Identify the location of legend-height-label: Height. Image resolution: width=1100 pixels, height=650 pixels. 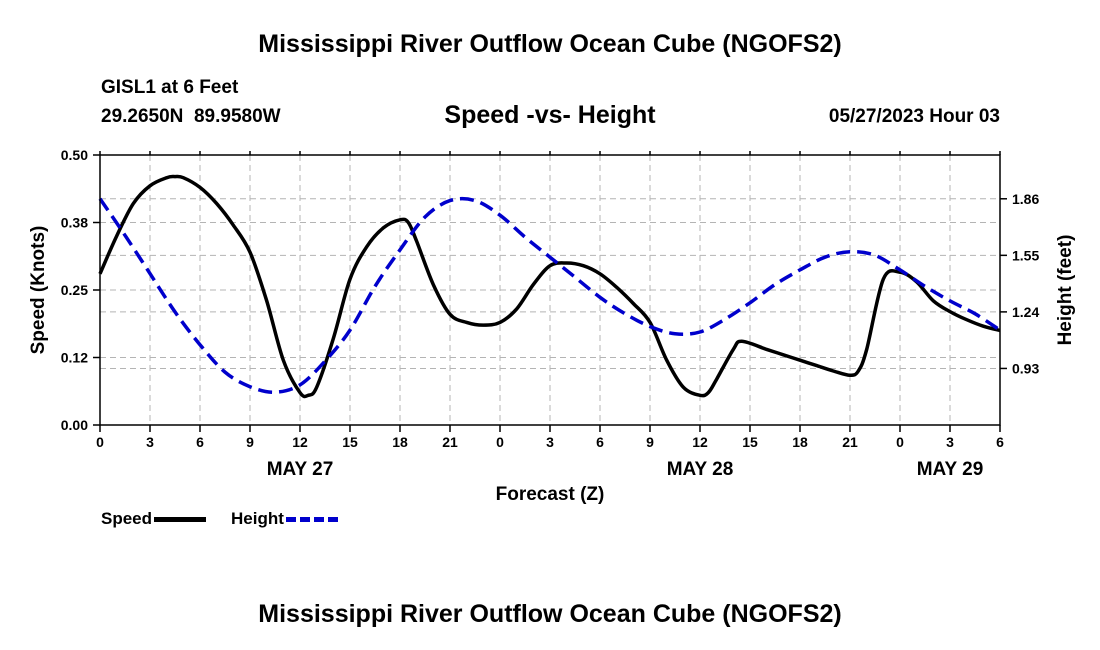
(257, 518).